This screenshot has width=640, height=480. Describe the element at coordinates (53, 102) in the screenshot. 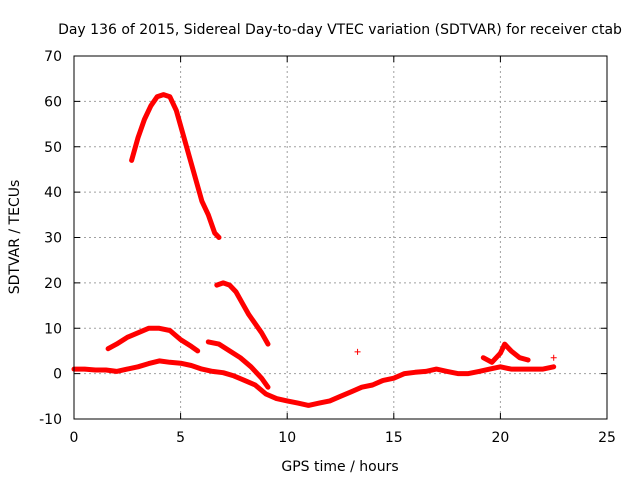

I see `y-tick-label: 60` at that location.